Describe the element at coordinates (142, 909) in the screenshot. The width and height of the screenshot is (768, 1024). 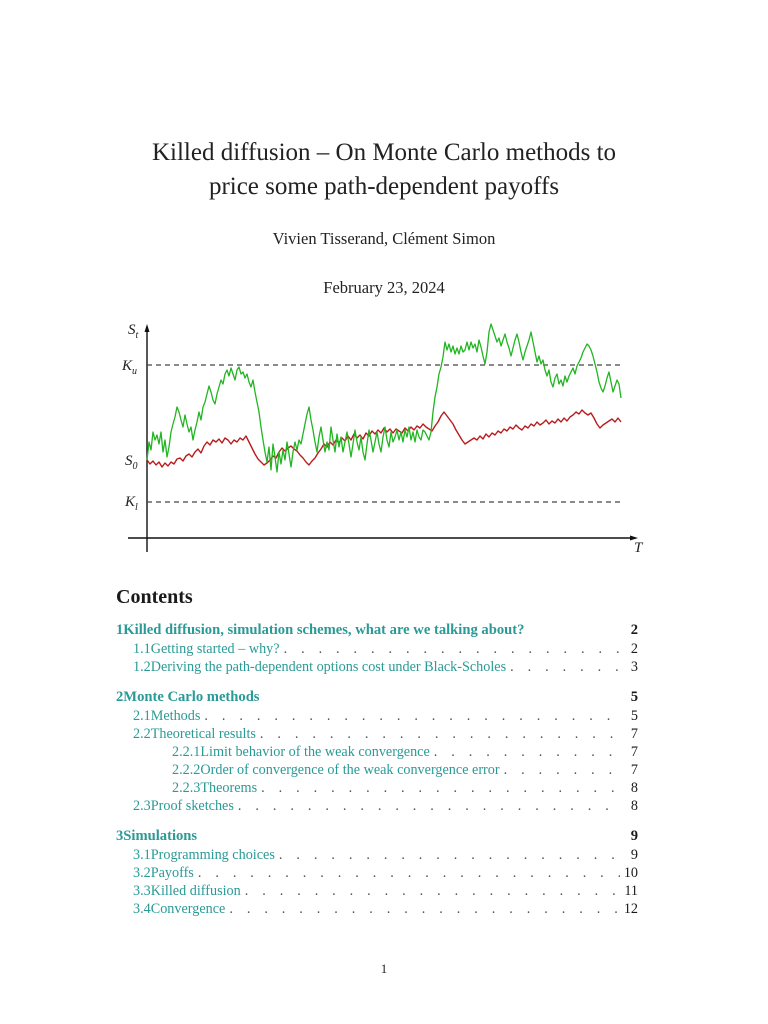
I see `toc-number: 3.4` at that location.